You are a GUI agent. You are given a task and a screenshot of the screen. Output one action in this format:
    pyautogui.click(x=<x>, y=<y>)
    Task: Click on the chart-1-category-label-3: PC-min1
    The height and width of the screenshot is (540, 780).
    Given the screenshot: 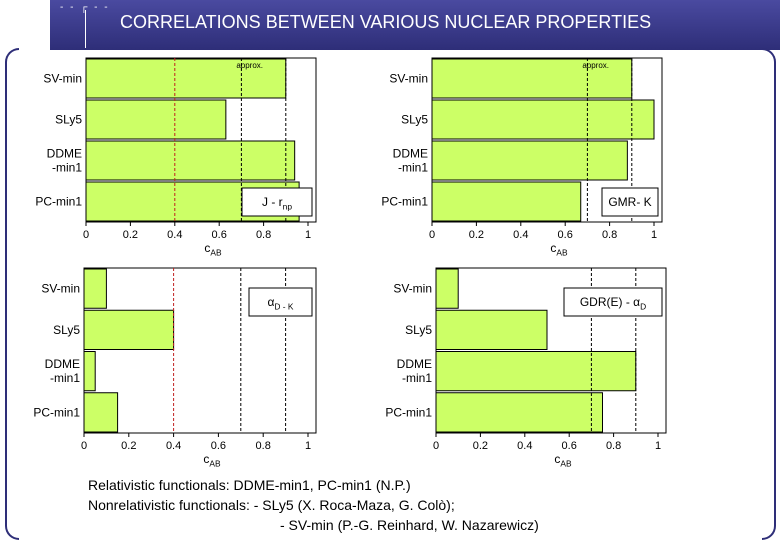 What is the action you would take?
    pyautogui.click(x=404, y=202)
    